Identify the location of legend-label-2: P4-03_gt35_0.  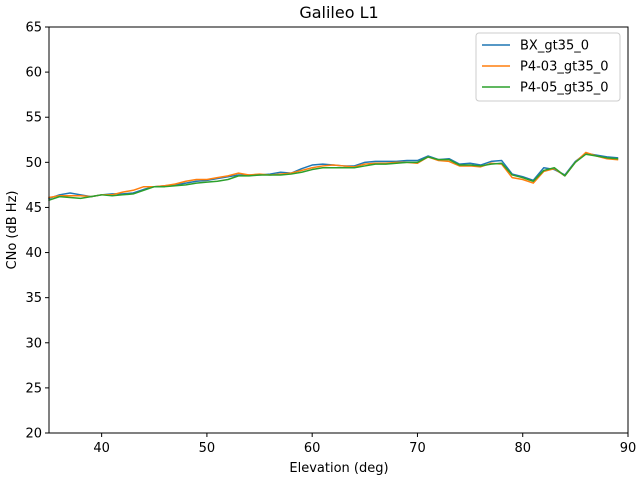
(564, 67).